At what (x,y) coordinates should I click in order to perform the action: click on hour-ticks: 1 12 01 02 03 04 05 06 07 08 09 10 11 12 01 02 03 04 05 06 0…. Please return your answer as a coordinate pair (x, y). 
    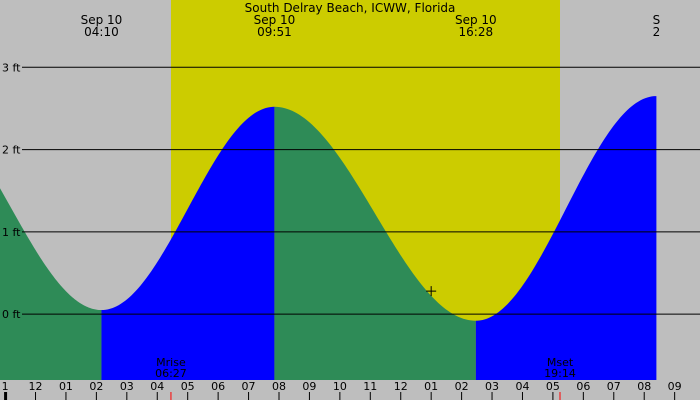
    Looking at the image, I should click on (342, 390).